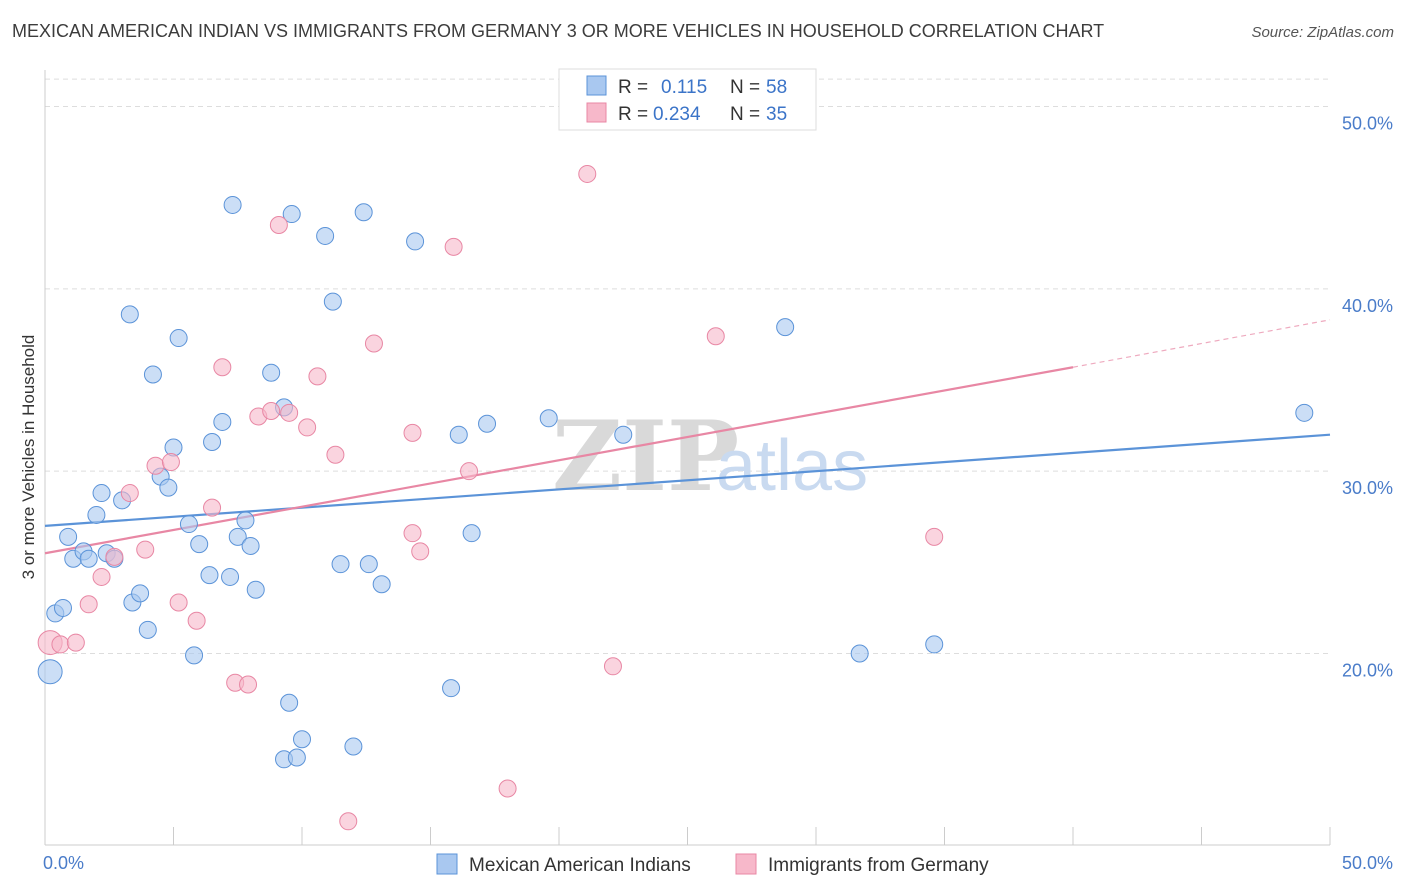 The height and width of the screenshot is (892, 1406). I want to click on y-tick-labels: 20.0% 30.0% 40.0% 50.0%, so click(1367, 396).